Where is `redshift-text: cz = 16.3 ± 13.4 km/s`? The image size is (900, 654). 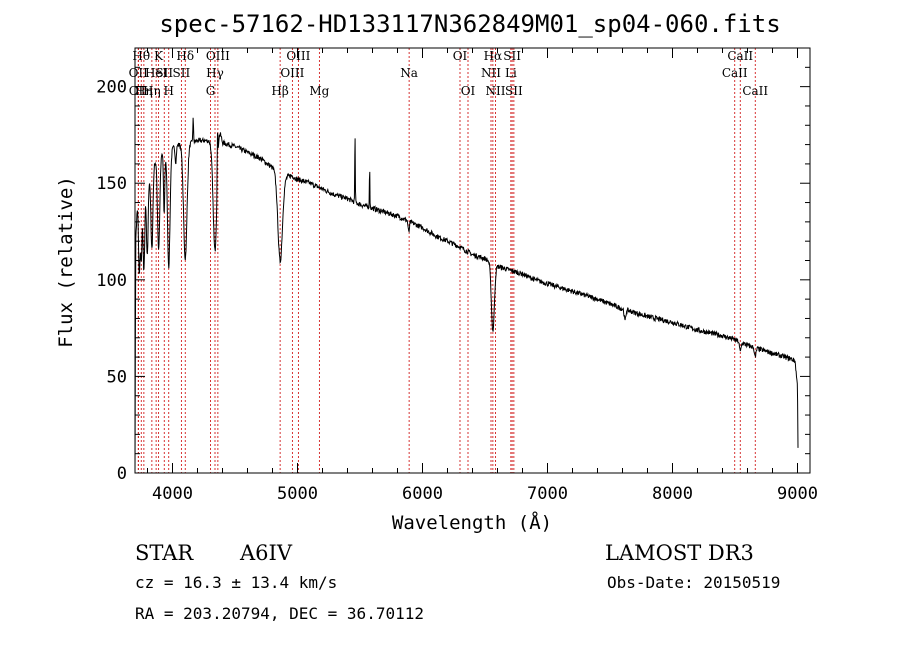
redshift-text: cz = 16.3 ± 13.4 km/s is located at coordinates (236, 582).